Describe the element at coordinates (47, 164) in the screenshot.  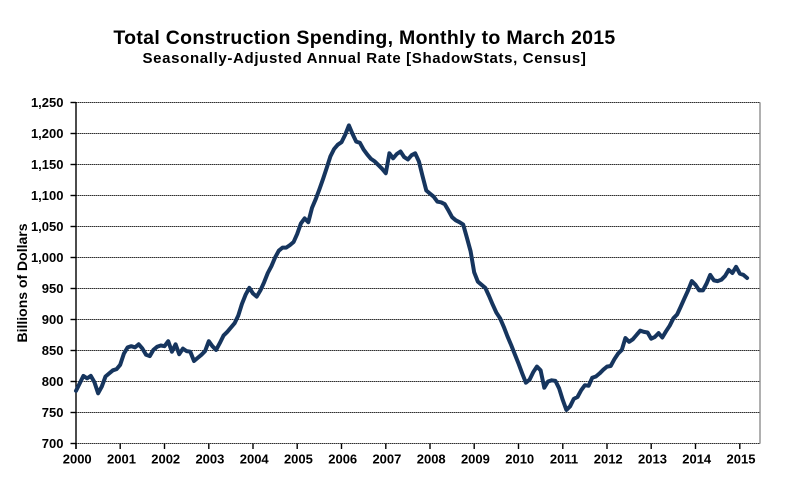
I see `svg-text: 1,150` at that location.